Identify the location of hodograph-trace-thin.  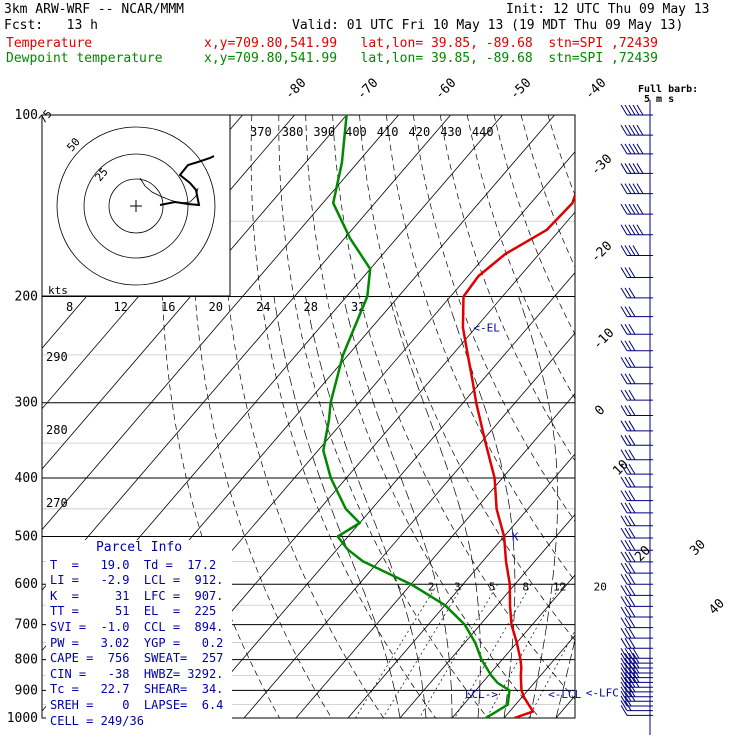
(169, 190).